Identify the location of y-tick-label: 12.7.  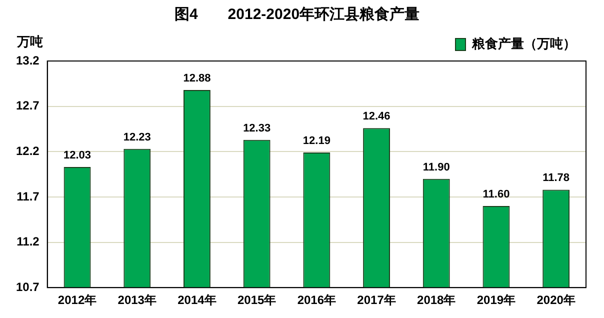
(28, 105).